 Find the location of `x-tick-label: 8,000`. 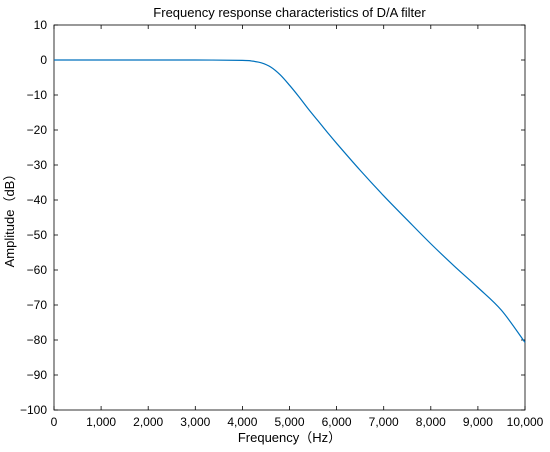

x-tick-label: 8,000 is located at coordinates (431, 422).